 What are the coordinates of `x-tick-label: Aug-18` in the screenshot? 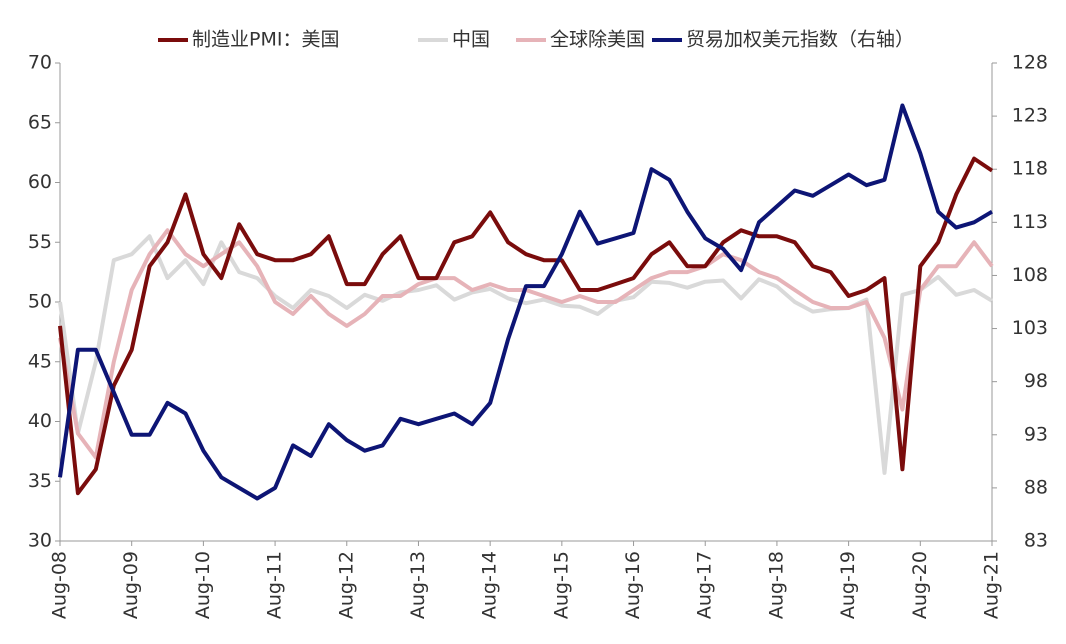 It's located at (776, 585).